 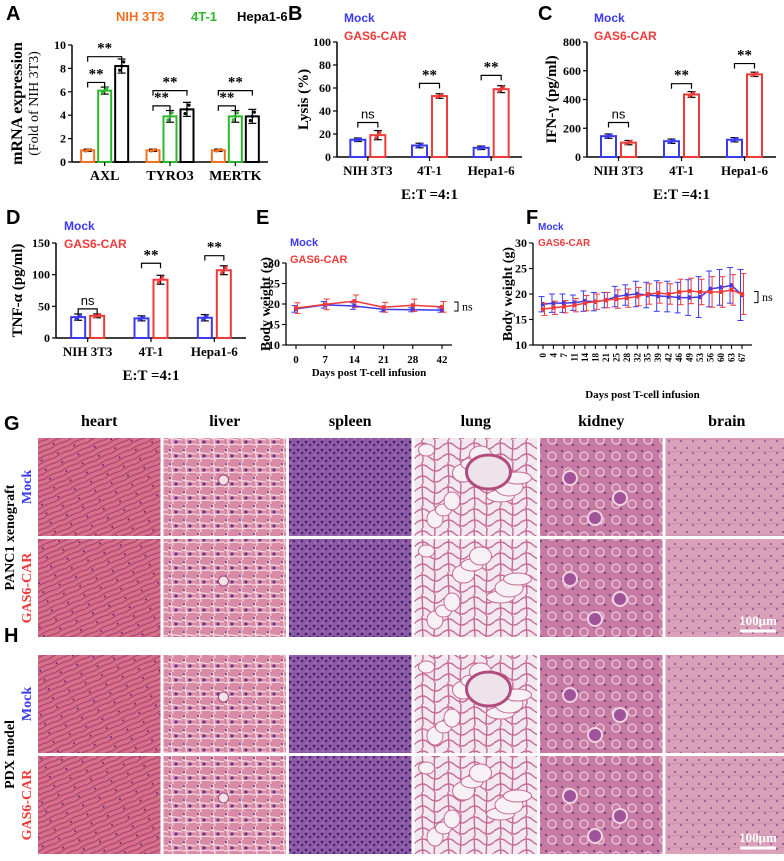 What do you see at coordinates (304, 99) in the screenshot?
I see `y-axis-label: Lysis (%)` at bounding box center [304, 99].